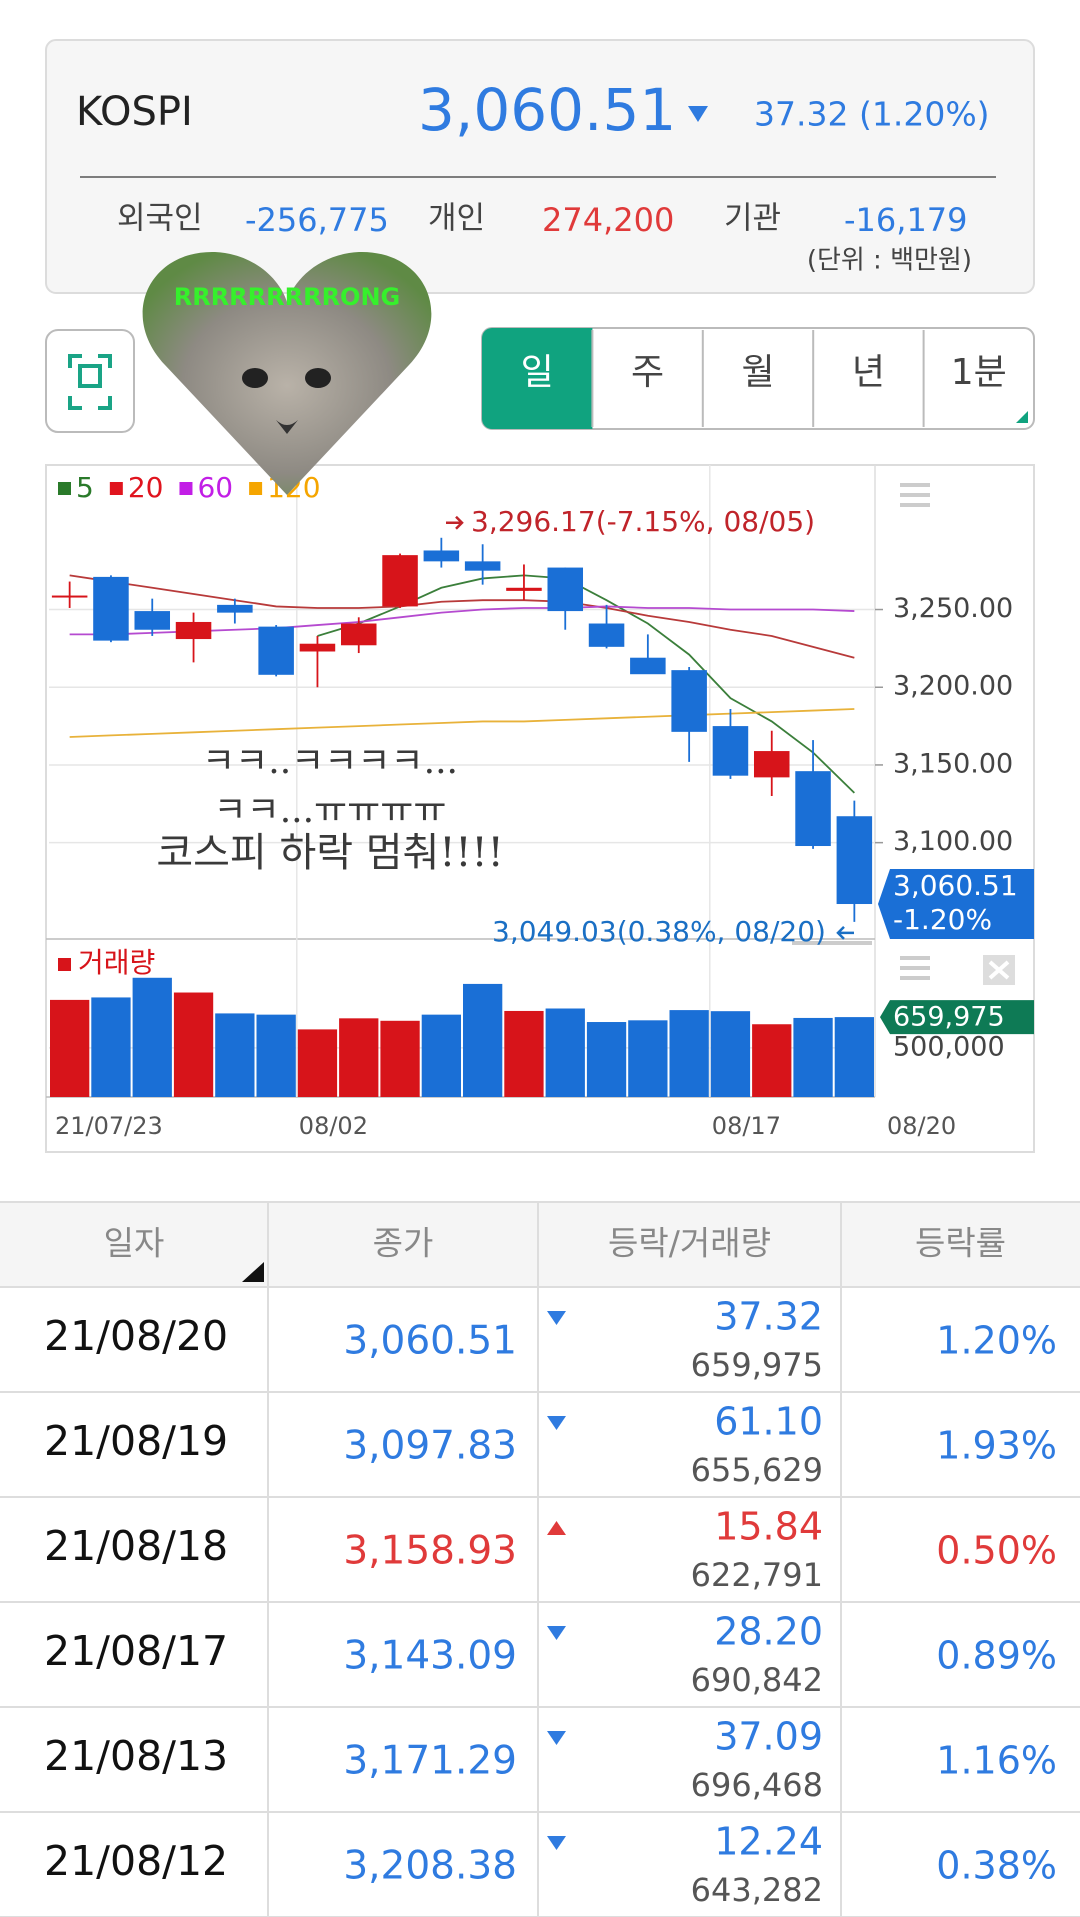  I want to click on change-cell: 15.84, so click(768, 1527).